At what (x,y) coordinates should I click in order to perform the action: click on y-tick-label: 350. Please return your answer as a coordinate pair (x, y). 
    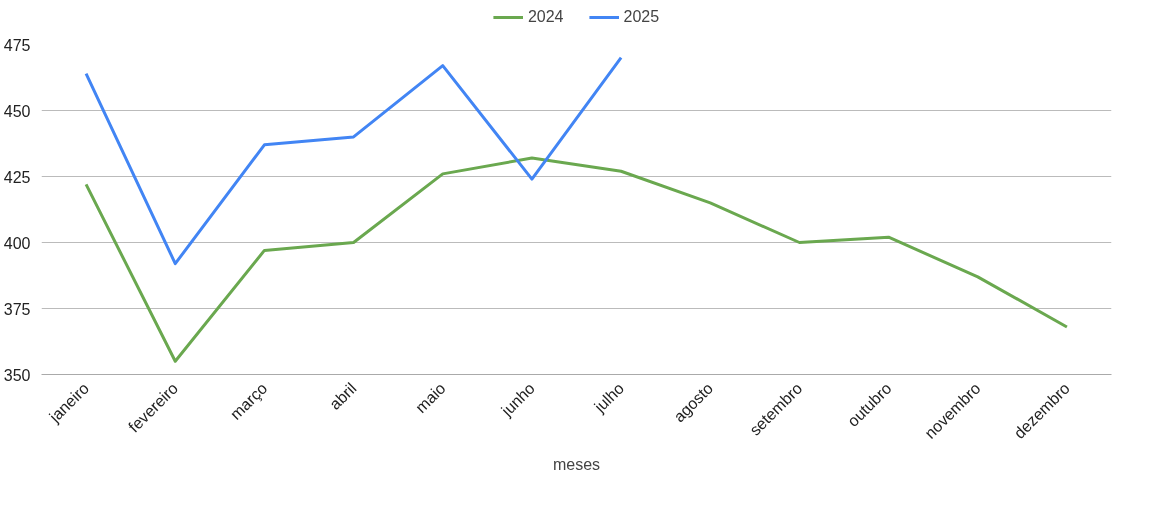
    Looking at the image, I should click on (17, 375).